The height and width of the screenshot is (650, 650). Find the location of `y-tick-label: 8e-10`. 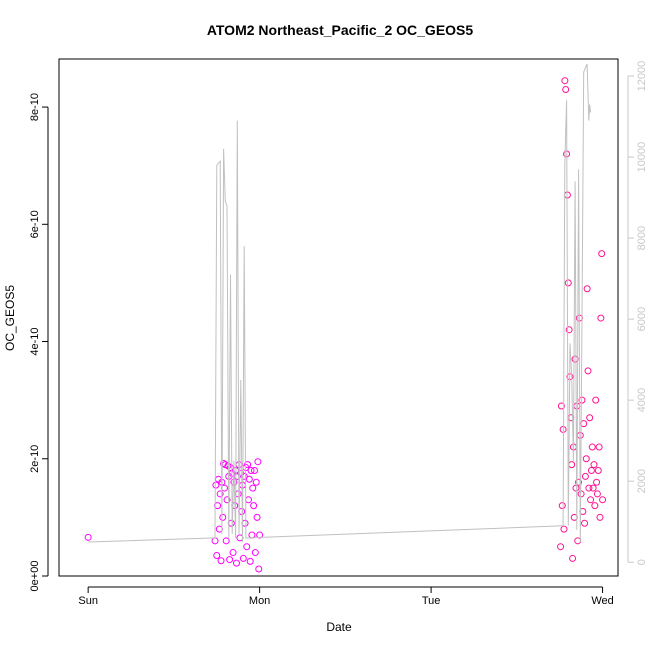

y-tick-label: 8e-10 is located at coordinates (35, 107).